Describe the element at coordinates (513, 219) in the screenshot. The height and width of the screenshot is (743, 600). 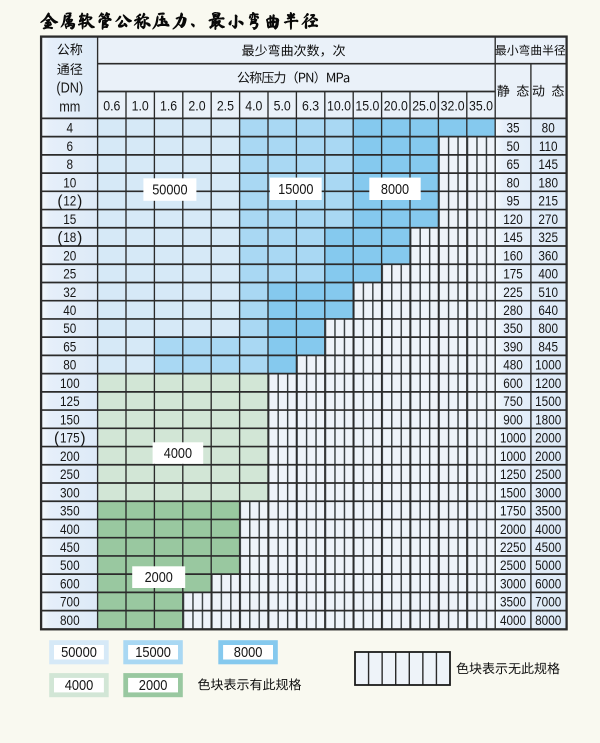
I see `svg-text: 120` at that location.